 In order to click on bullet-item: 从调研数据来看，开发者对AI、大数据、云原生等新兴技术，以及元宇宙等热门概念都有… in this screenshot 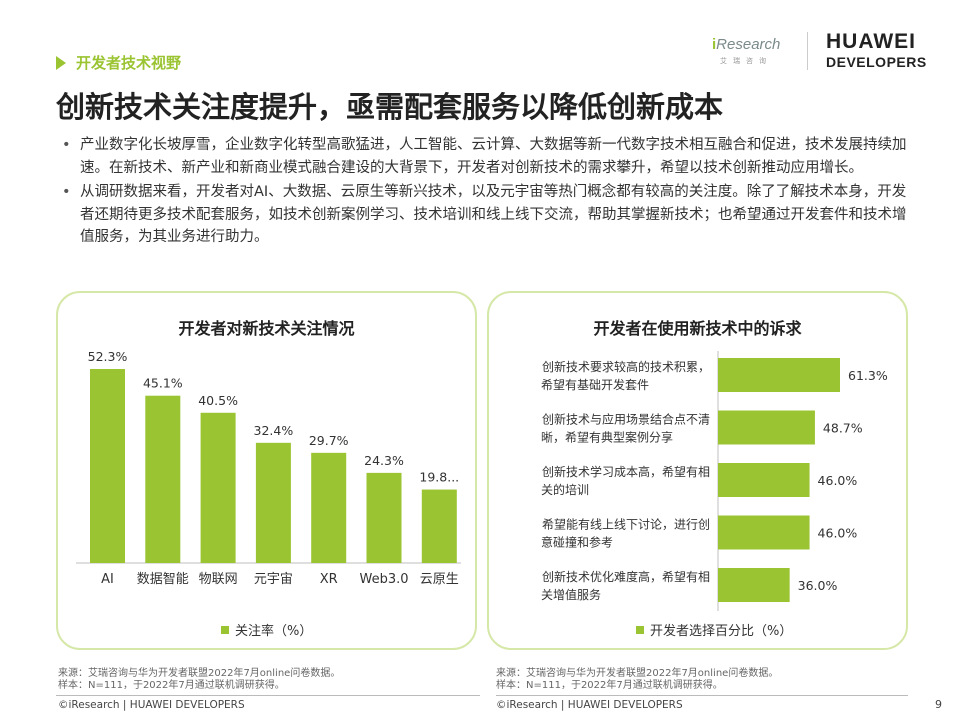, I will do `click(487, 215)`.